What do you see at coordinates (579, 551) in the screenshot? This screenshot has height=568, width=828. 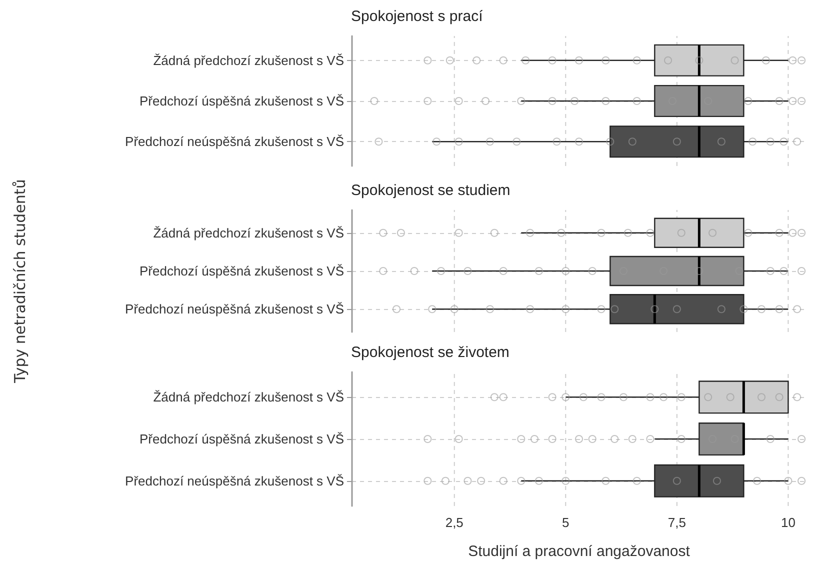 I see `x-axis-title: Studijní a pracovní angažovanost` at bounding box center [579, 551].